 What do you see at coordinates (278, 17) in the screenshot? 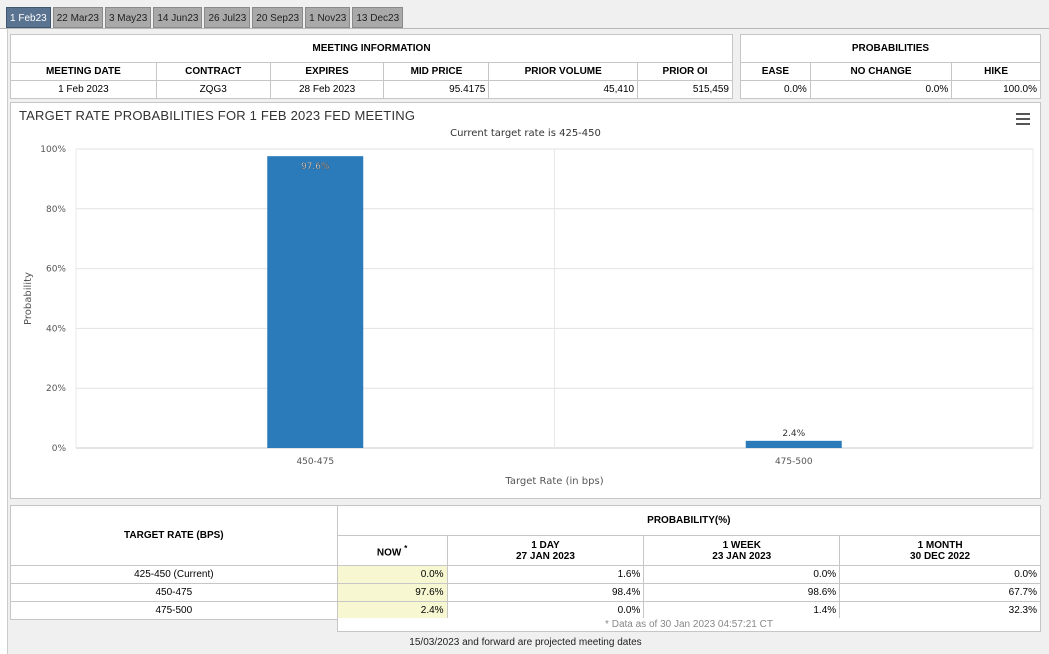
I see `tab-20-sep23: 20 Sep23` at bounding box center [278, 17].